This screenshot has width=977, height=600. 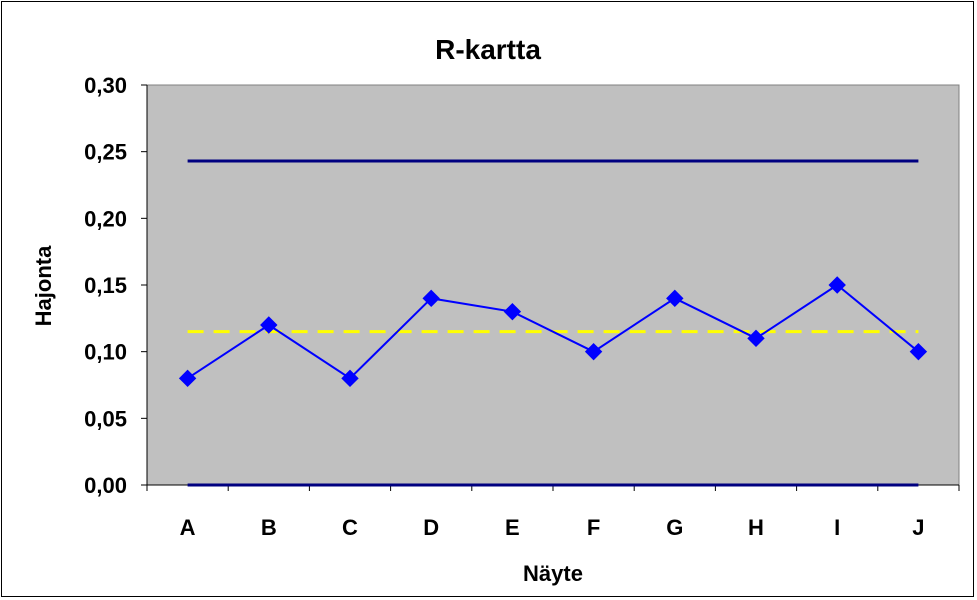 I want to click on x-tick-label: E, so click(x=512, y=527).